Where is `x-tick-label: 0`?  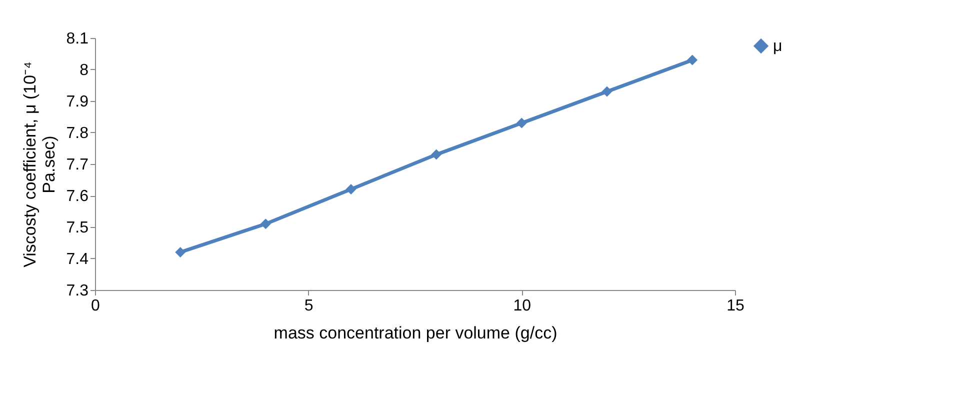
x-tick-label: 0 is located at coordinates (95, 306).